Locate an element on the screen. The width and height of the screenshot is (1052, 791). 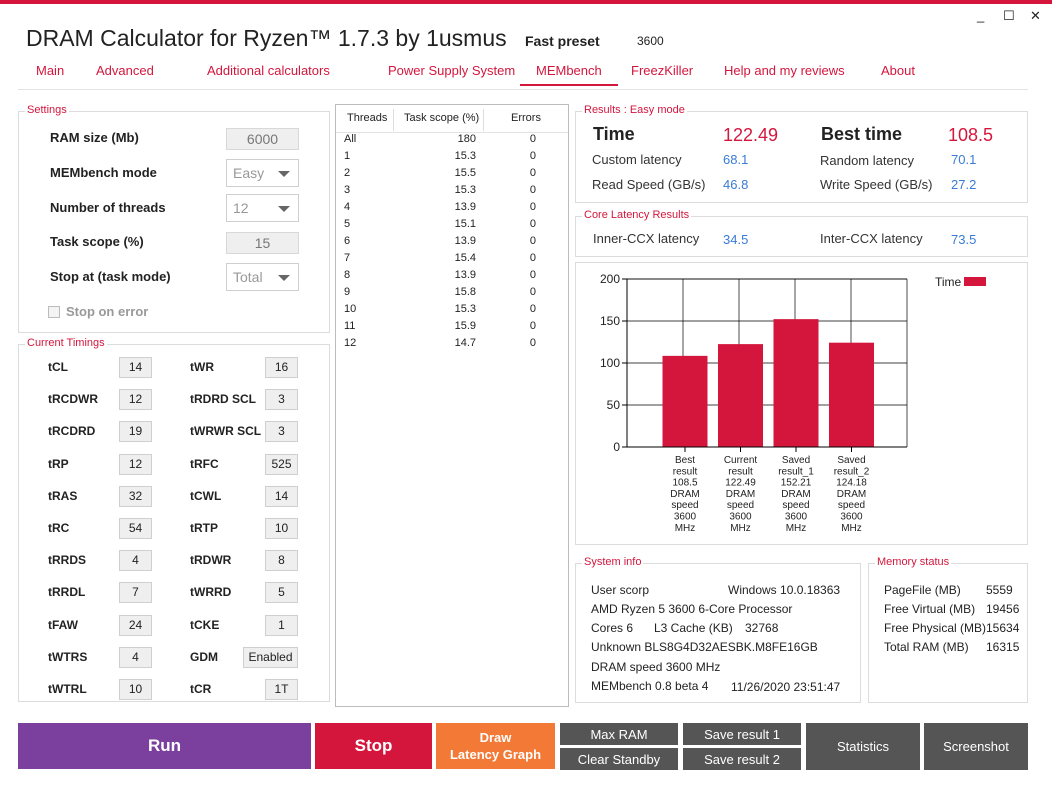
timing-value: 3 is located at coordinates (281, 400).